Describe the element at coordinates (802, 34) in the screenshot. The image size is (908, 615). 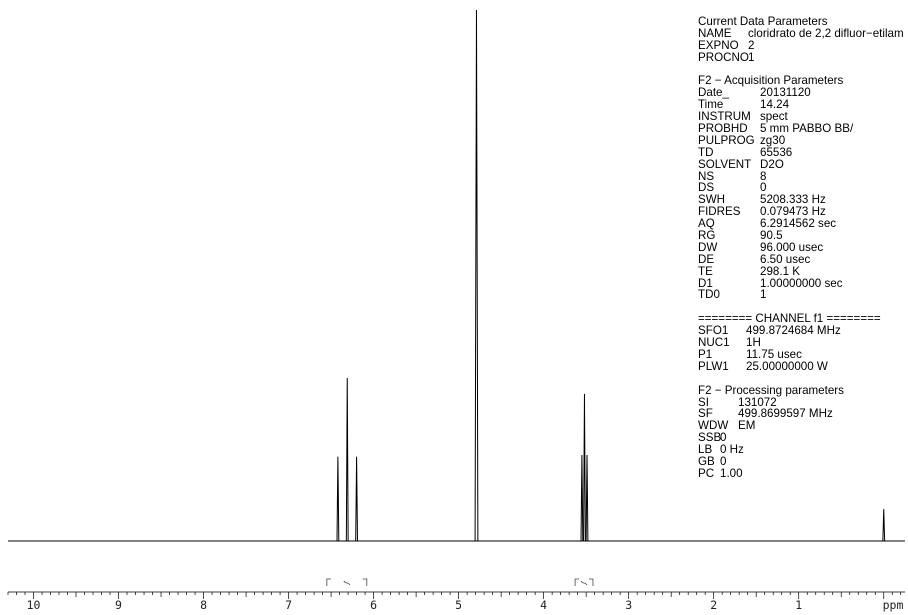
I see `param-row: NAME cloridrato de 2,2 difluor−etilam` at that location.